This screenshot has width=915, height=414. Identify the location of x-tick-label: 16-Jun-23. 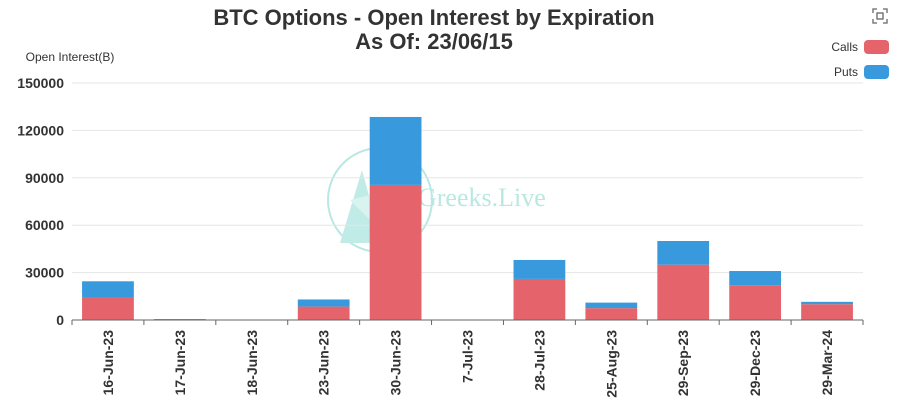
(108, 363).